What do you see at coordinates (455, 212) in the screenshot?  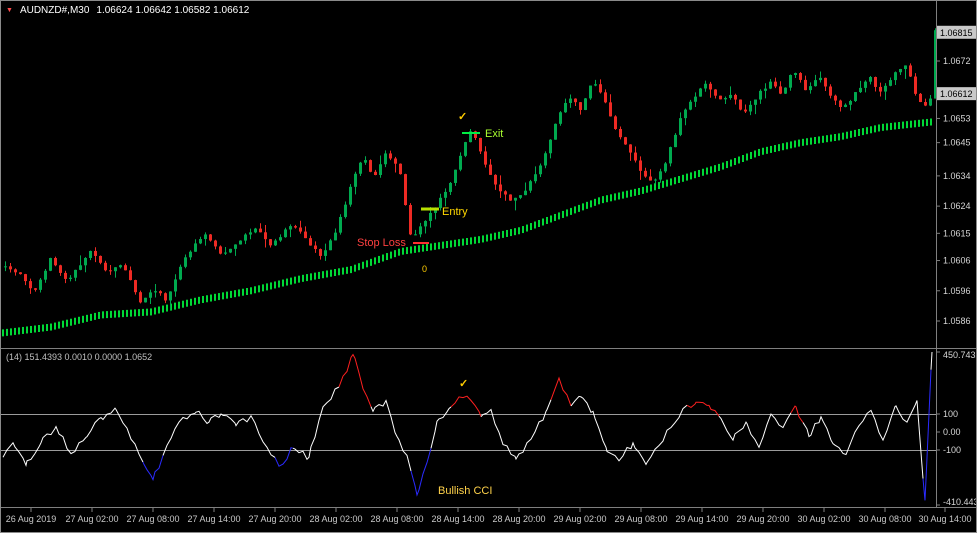 I see `entry-label: Entry` at bounding box center [455, 212].